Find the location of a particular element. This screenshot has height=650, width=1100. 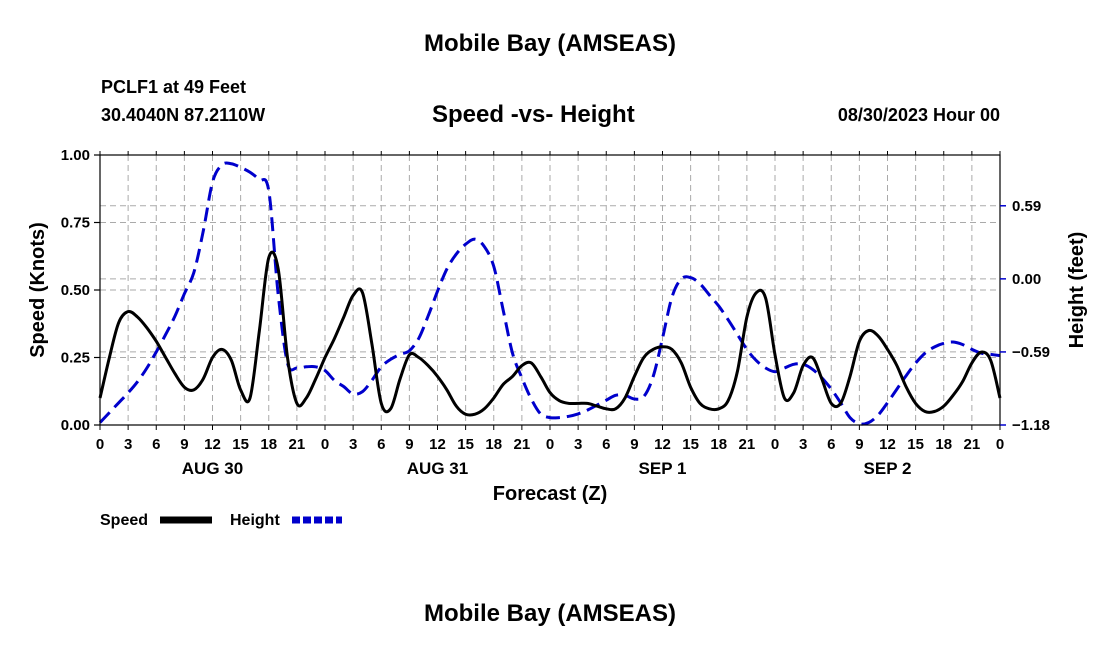

legend: Speed Height is located at coordinates (221, 520).